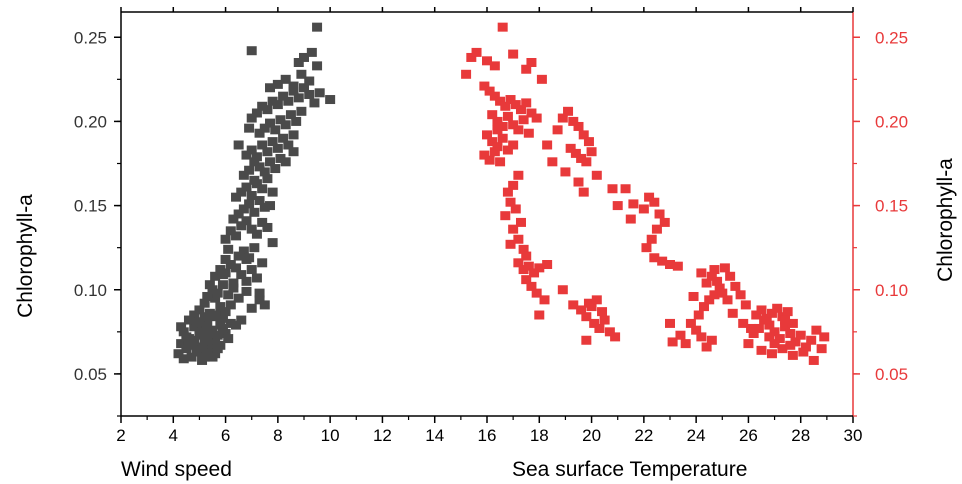  Describe the element at coordinates (629, 469) in the screenshot. I see `x-axis-label-sea-surface-temperature: Sea surface Temperature` at that location.